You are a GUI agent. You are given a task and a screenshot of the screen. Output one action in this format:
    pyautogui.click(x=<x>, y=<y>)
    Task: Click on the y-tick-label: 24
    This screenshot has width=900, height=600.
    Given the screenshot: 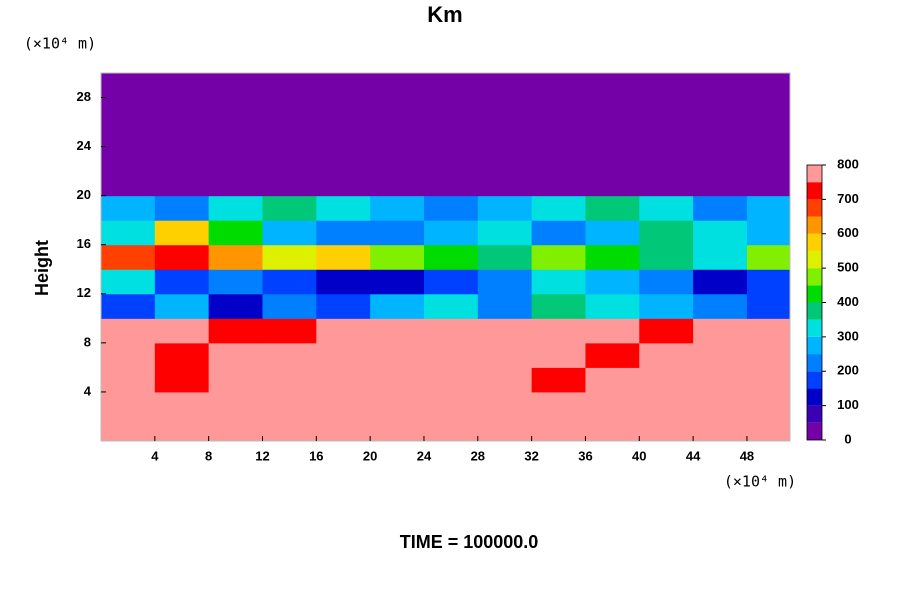 What is the action you would take?
    pyautogui.click(x=84, y=145)
    